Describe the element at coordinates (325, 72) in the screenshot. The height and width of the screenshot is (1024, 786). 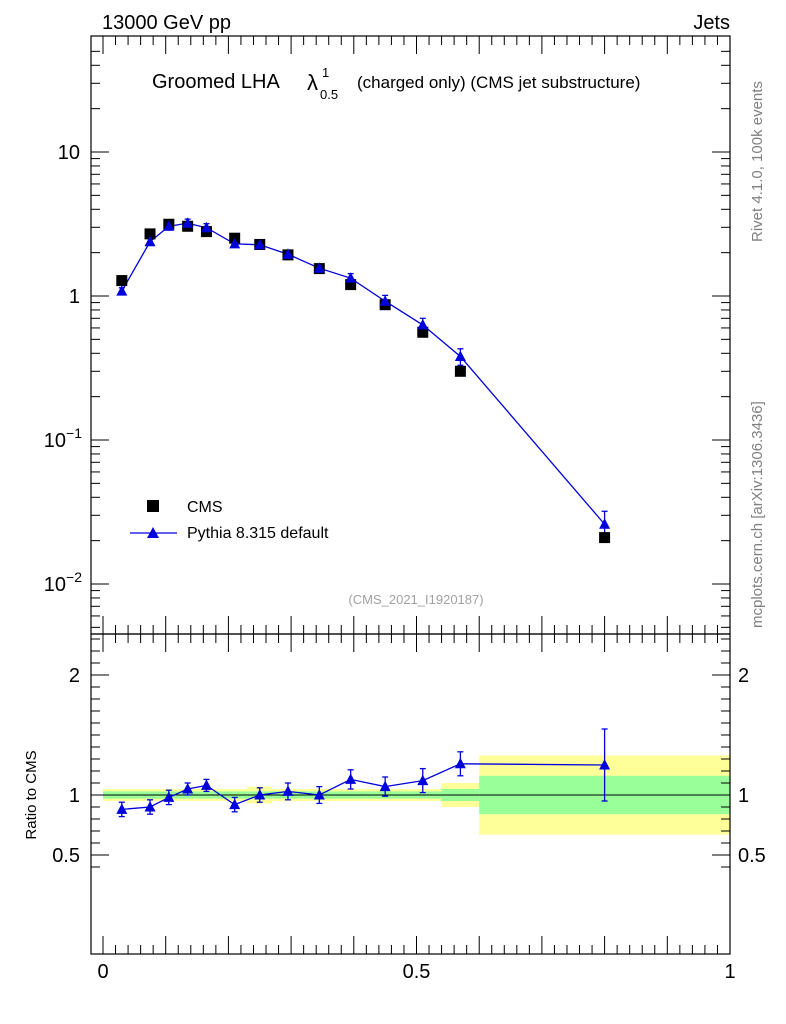
I see `title-superscript: 1` at that location.